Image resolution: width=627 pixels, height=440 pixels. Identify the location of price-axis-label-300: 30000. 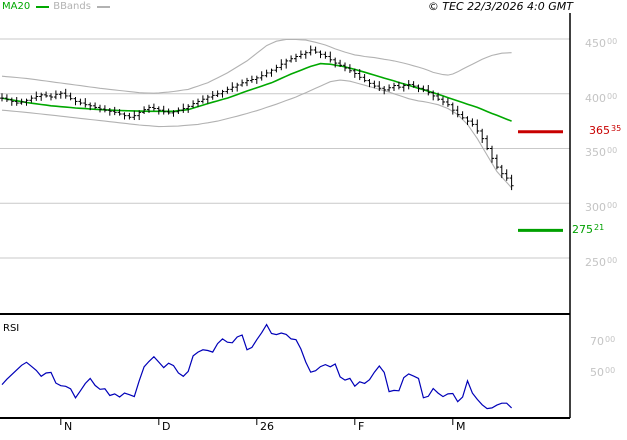
(601, 207).